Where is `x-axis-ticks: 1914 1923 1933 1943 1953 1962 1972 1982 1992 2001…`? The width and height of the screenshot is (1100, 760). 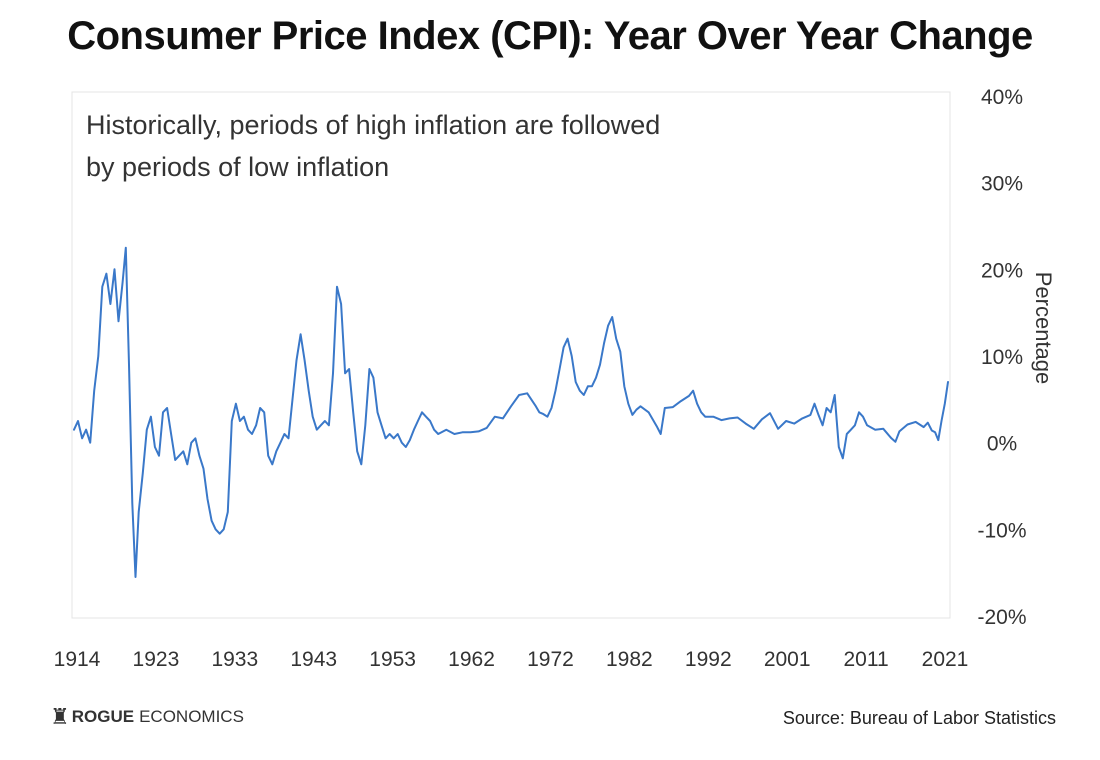 x-axis-ticks: 1914 1923 1933 1943 1953 1962 1972 1982 1992 2001… is located at coordinates (511, 659).